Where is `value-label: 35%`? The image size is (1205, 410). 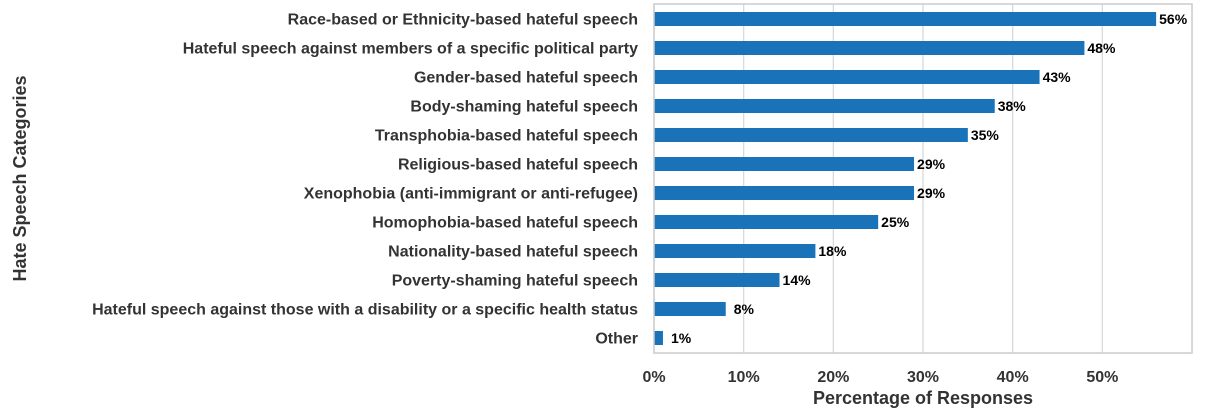
value-label: 35% is located at coordinates (985, 135).